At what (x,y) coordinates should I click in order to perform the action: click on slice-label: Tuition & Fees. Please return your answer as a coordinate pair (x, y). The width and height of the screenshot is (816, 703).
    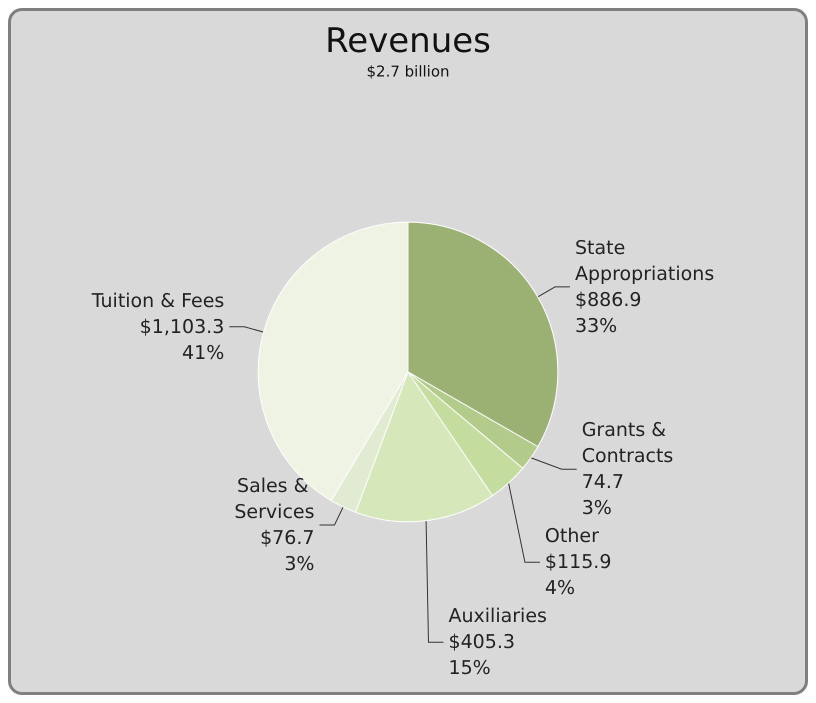
    Looking at the image, I should click on (157, 301).